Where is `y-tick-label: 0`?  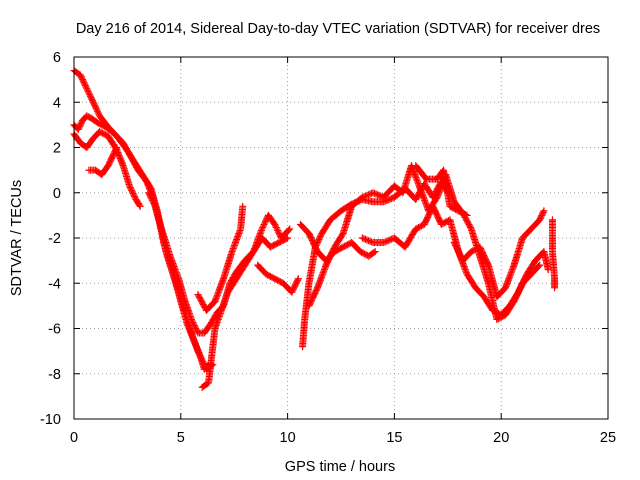 y-tick-label: 0 is located at coordinates (57, 194).